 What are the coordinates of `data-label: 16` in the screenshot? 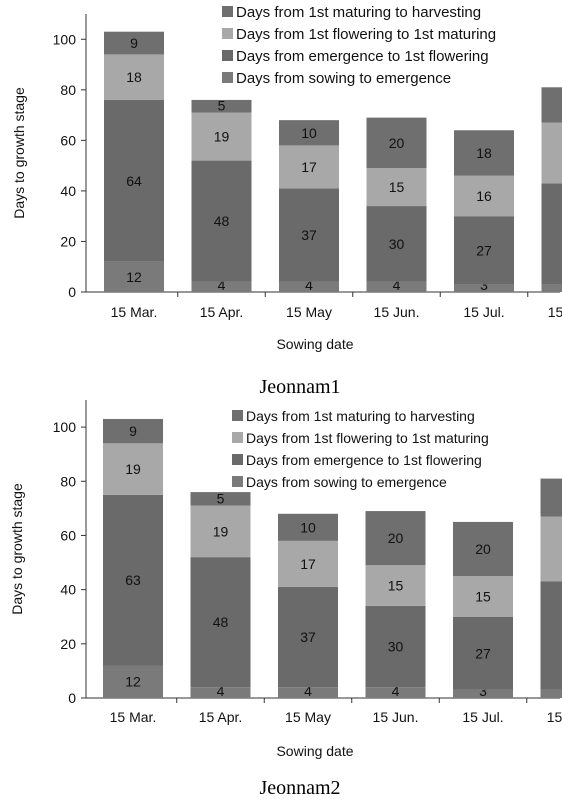 It's located at (484, 196).